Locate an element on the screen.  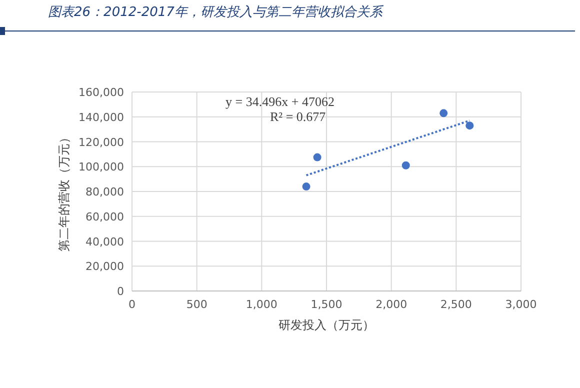
x-tick-label: 500 is located at coordinates (197, 304).